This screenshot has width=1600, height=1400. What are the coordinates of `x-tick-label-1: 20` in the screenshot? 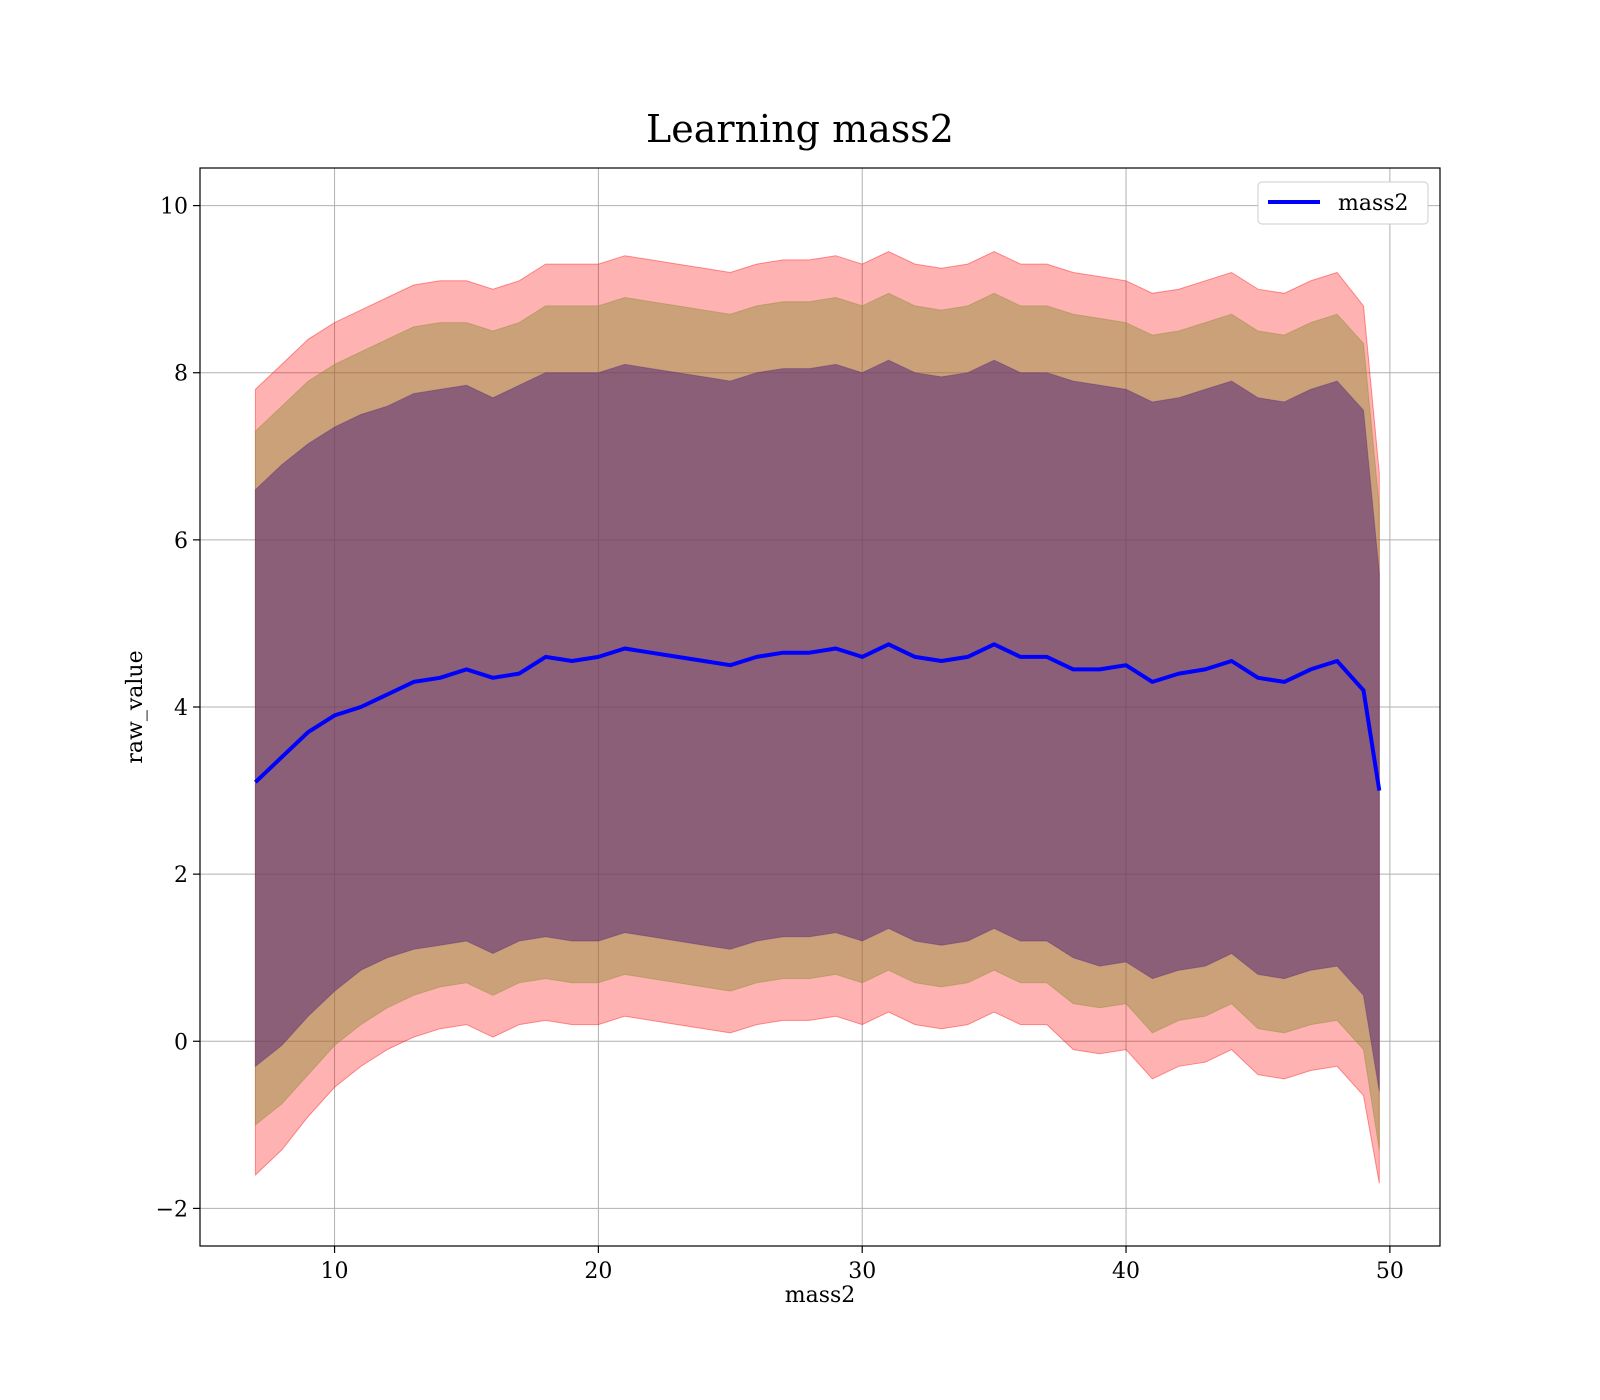 It's located at (598, 1271).